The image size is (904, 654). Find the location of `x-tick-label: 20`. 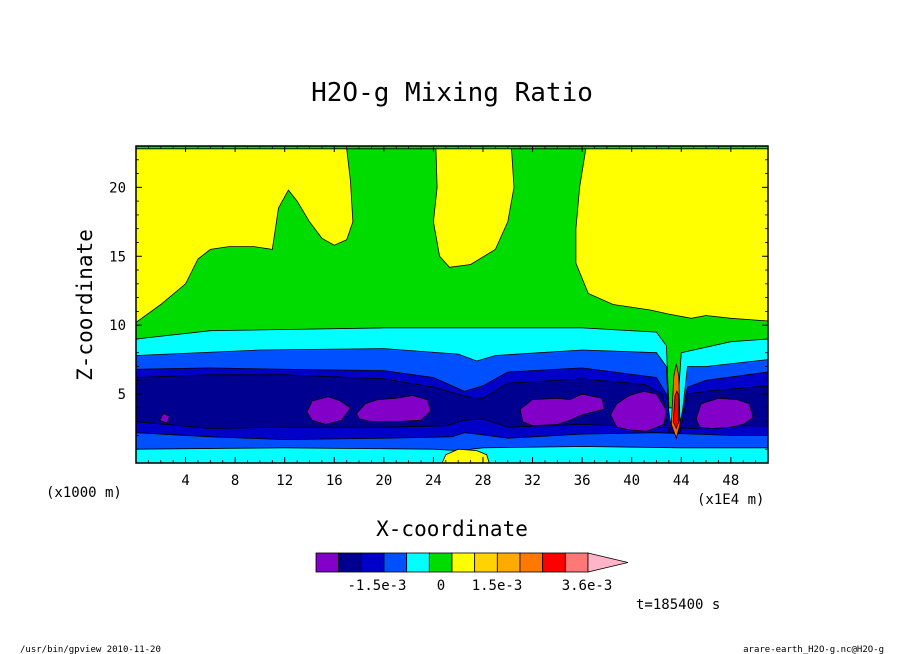

x-tick-label: 20 is located at coordinates (383, 481).